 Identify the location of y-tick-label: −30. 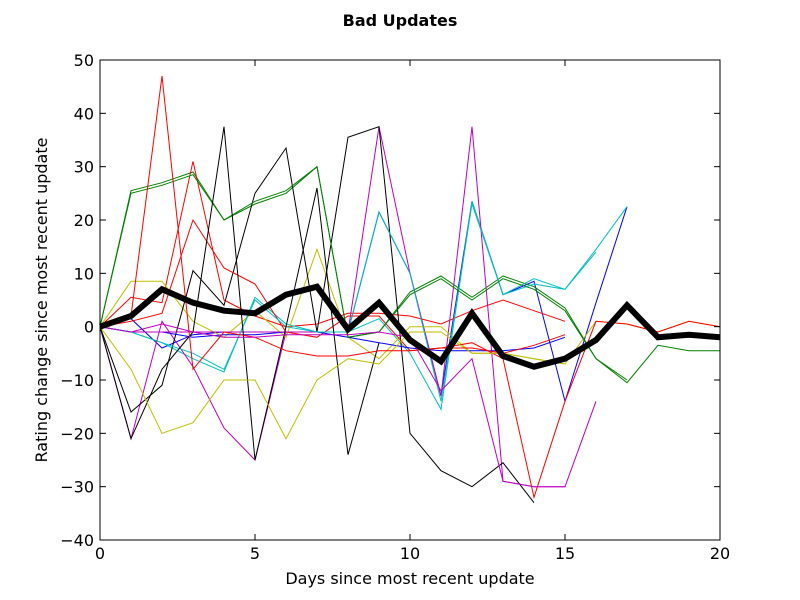
(77, 487).